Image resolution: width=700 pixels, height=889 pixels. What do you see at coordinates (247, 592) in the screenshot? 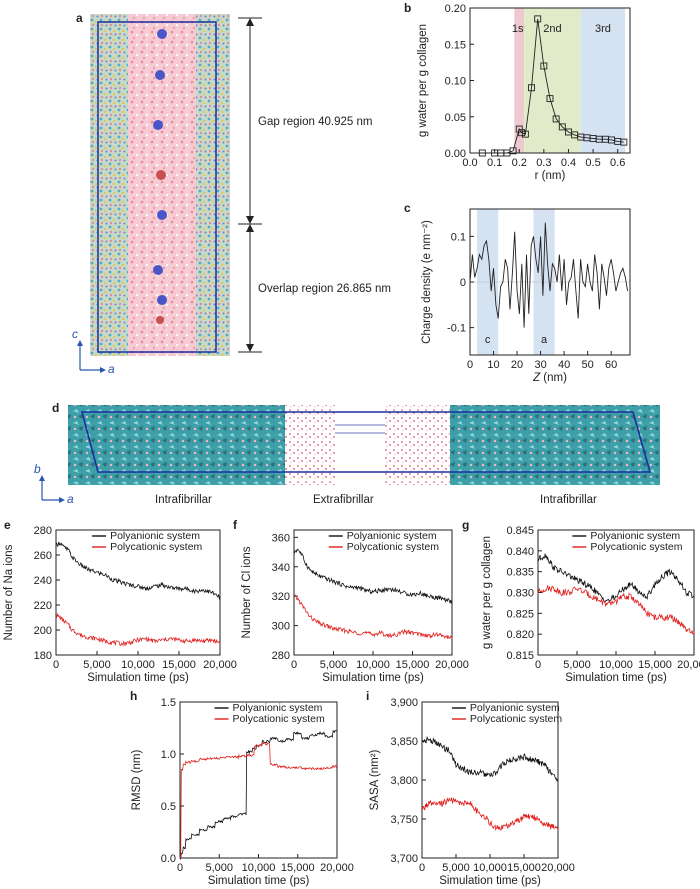
I see `ylabel-f: Number of Cl ions` at bounding box center [247, 592].